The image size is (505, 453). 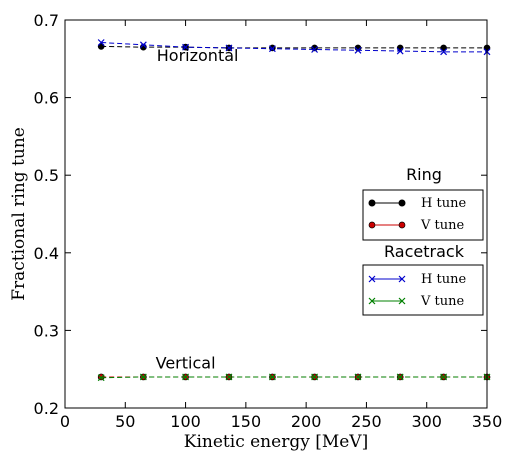 I want to click on x-tick-label: 300, so click(x=426, y=421).